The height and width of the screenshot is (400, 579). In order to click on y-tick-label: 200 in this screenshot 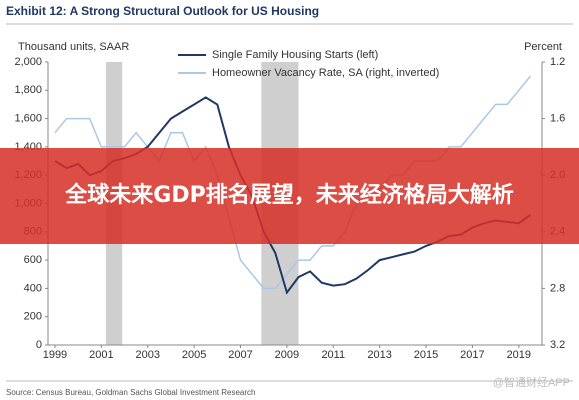, I will do `click(33, 317)`.